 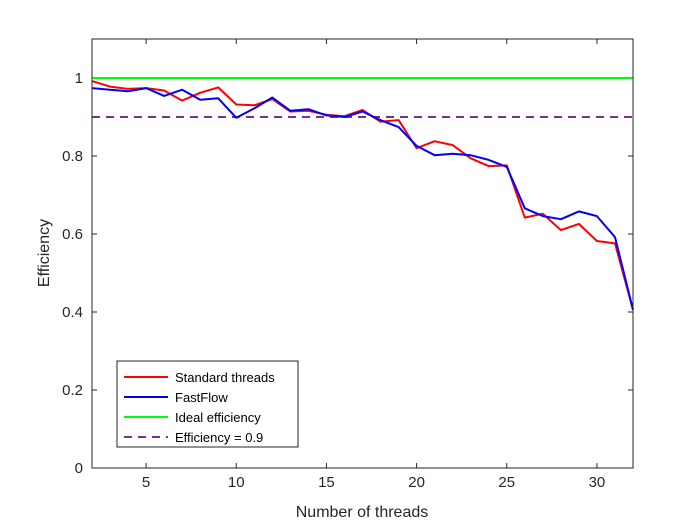 What do you see at coordinates (72, 312) in the screenshot?
I see `y-tick-label: 0.4` at bounding box center [72, 312].